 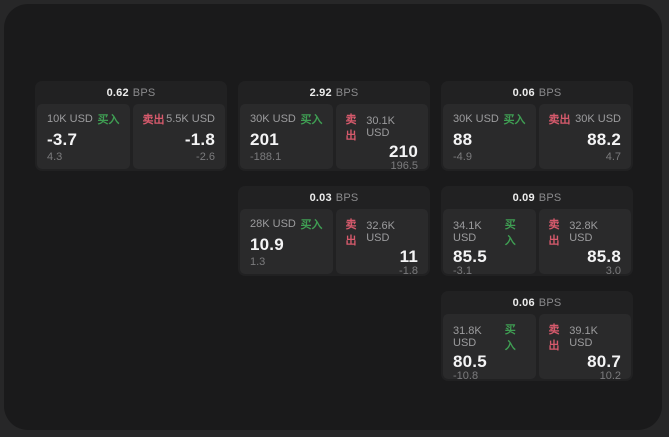 What do you see at coordinates (610, 376) in the screenshot?
I see `sell-delta: 10.2` at bounding box center [610, 376].